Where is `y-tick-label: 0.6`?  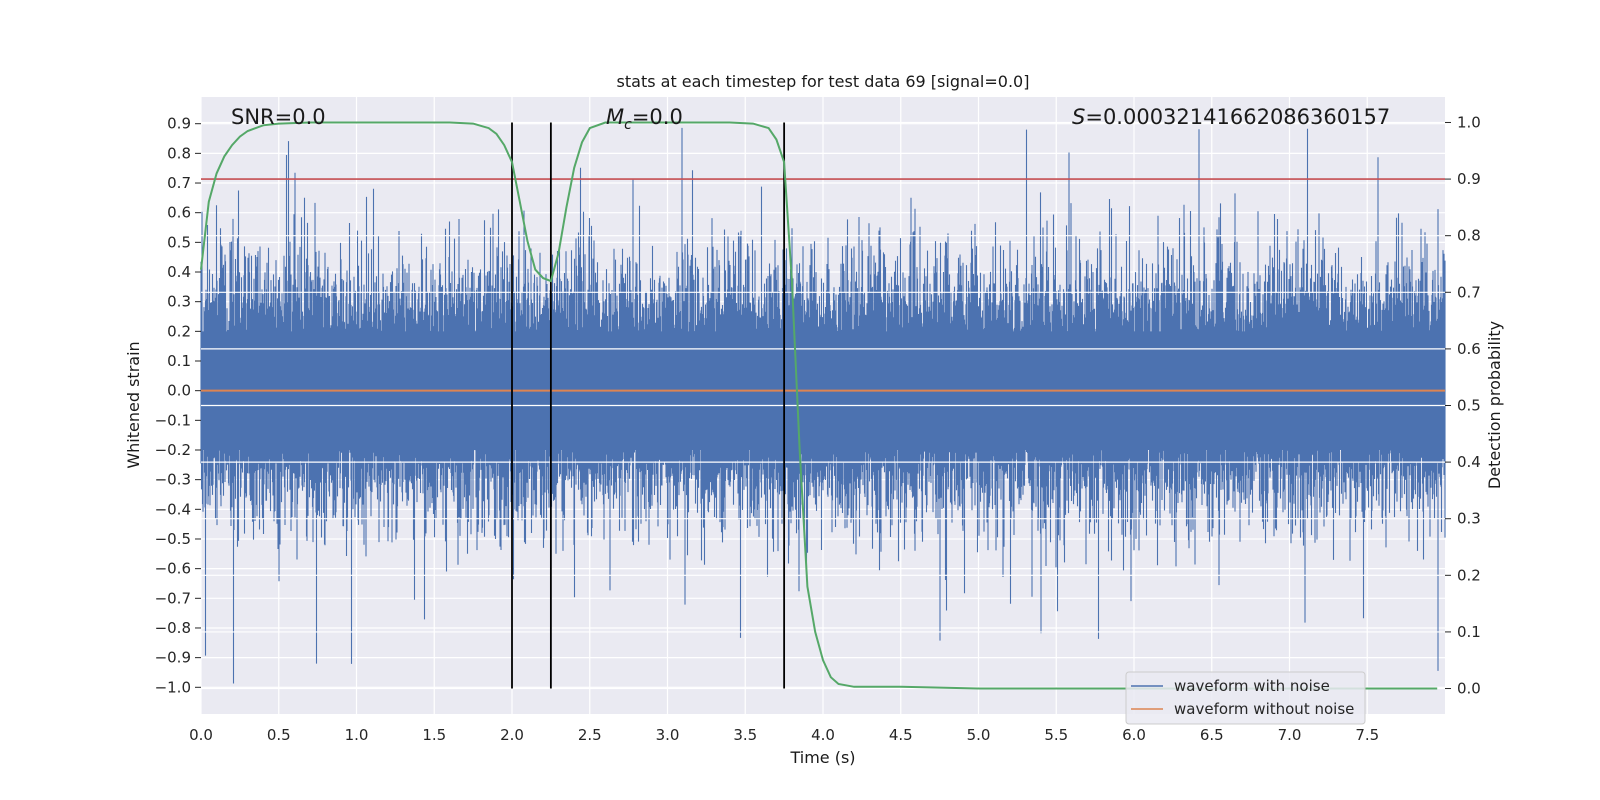 y-tick-label: 0.6 is located at coordinates (179, 213).